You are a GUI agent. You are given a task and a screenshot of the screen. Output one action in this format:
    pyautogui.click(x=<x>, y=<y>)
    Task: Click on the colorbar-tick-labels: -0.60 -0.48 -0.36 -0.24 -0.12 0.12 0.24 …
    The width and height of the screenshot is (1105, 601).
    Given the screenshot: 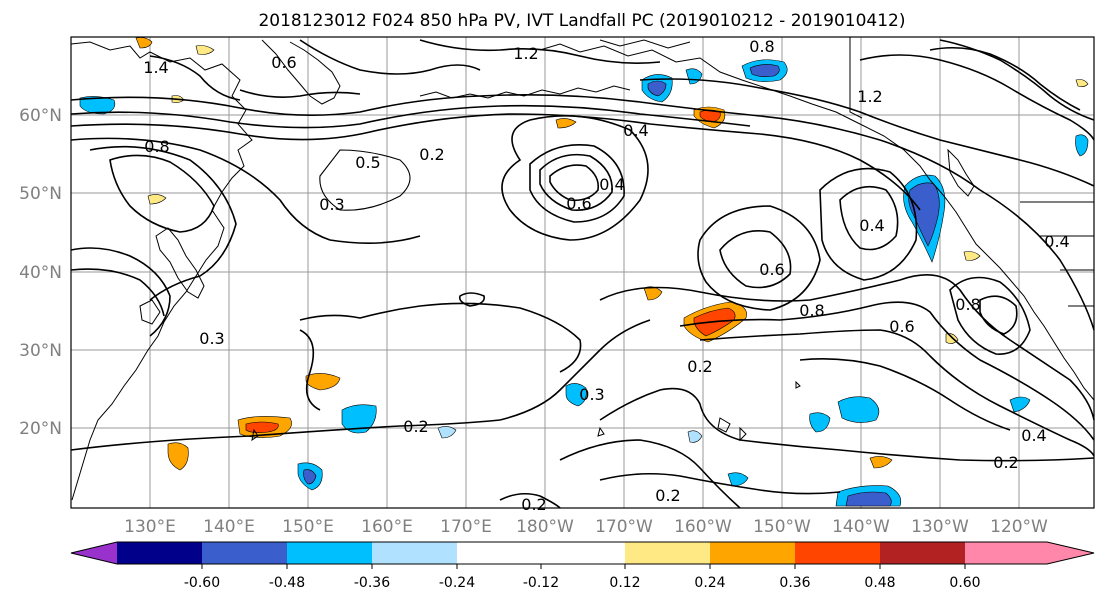 What is the action you would take?
    pyautogui.click(x=582, y=583)
    